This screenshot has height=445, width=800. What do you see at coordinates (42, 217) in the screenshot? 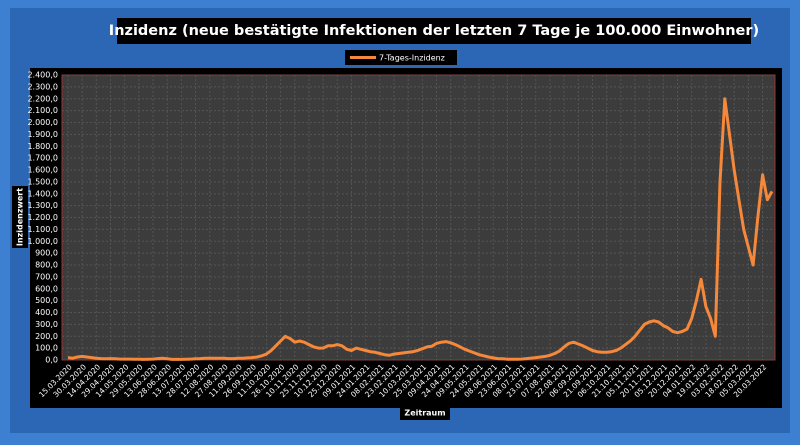
I see `y-tick-label: 1.200,0` at bounding box center [42, 217].